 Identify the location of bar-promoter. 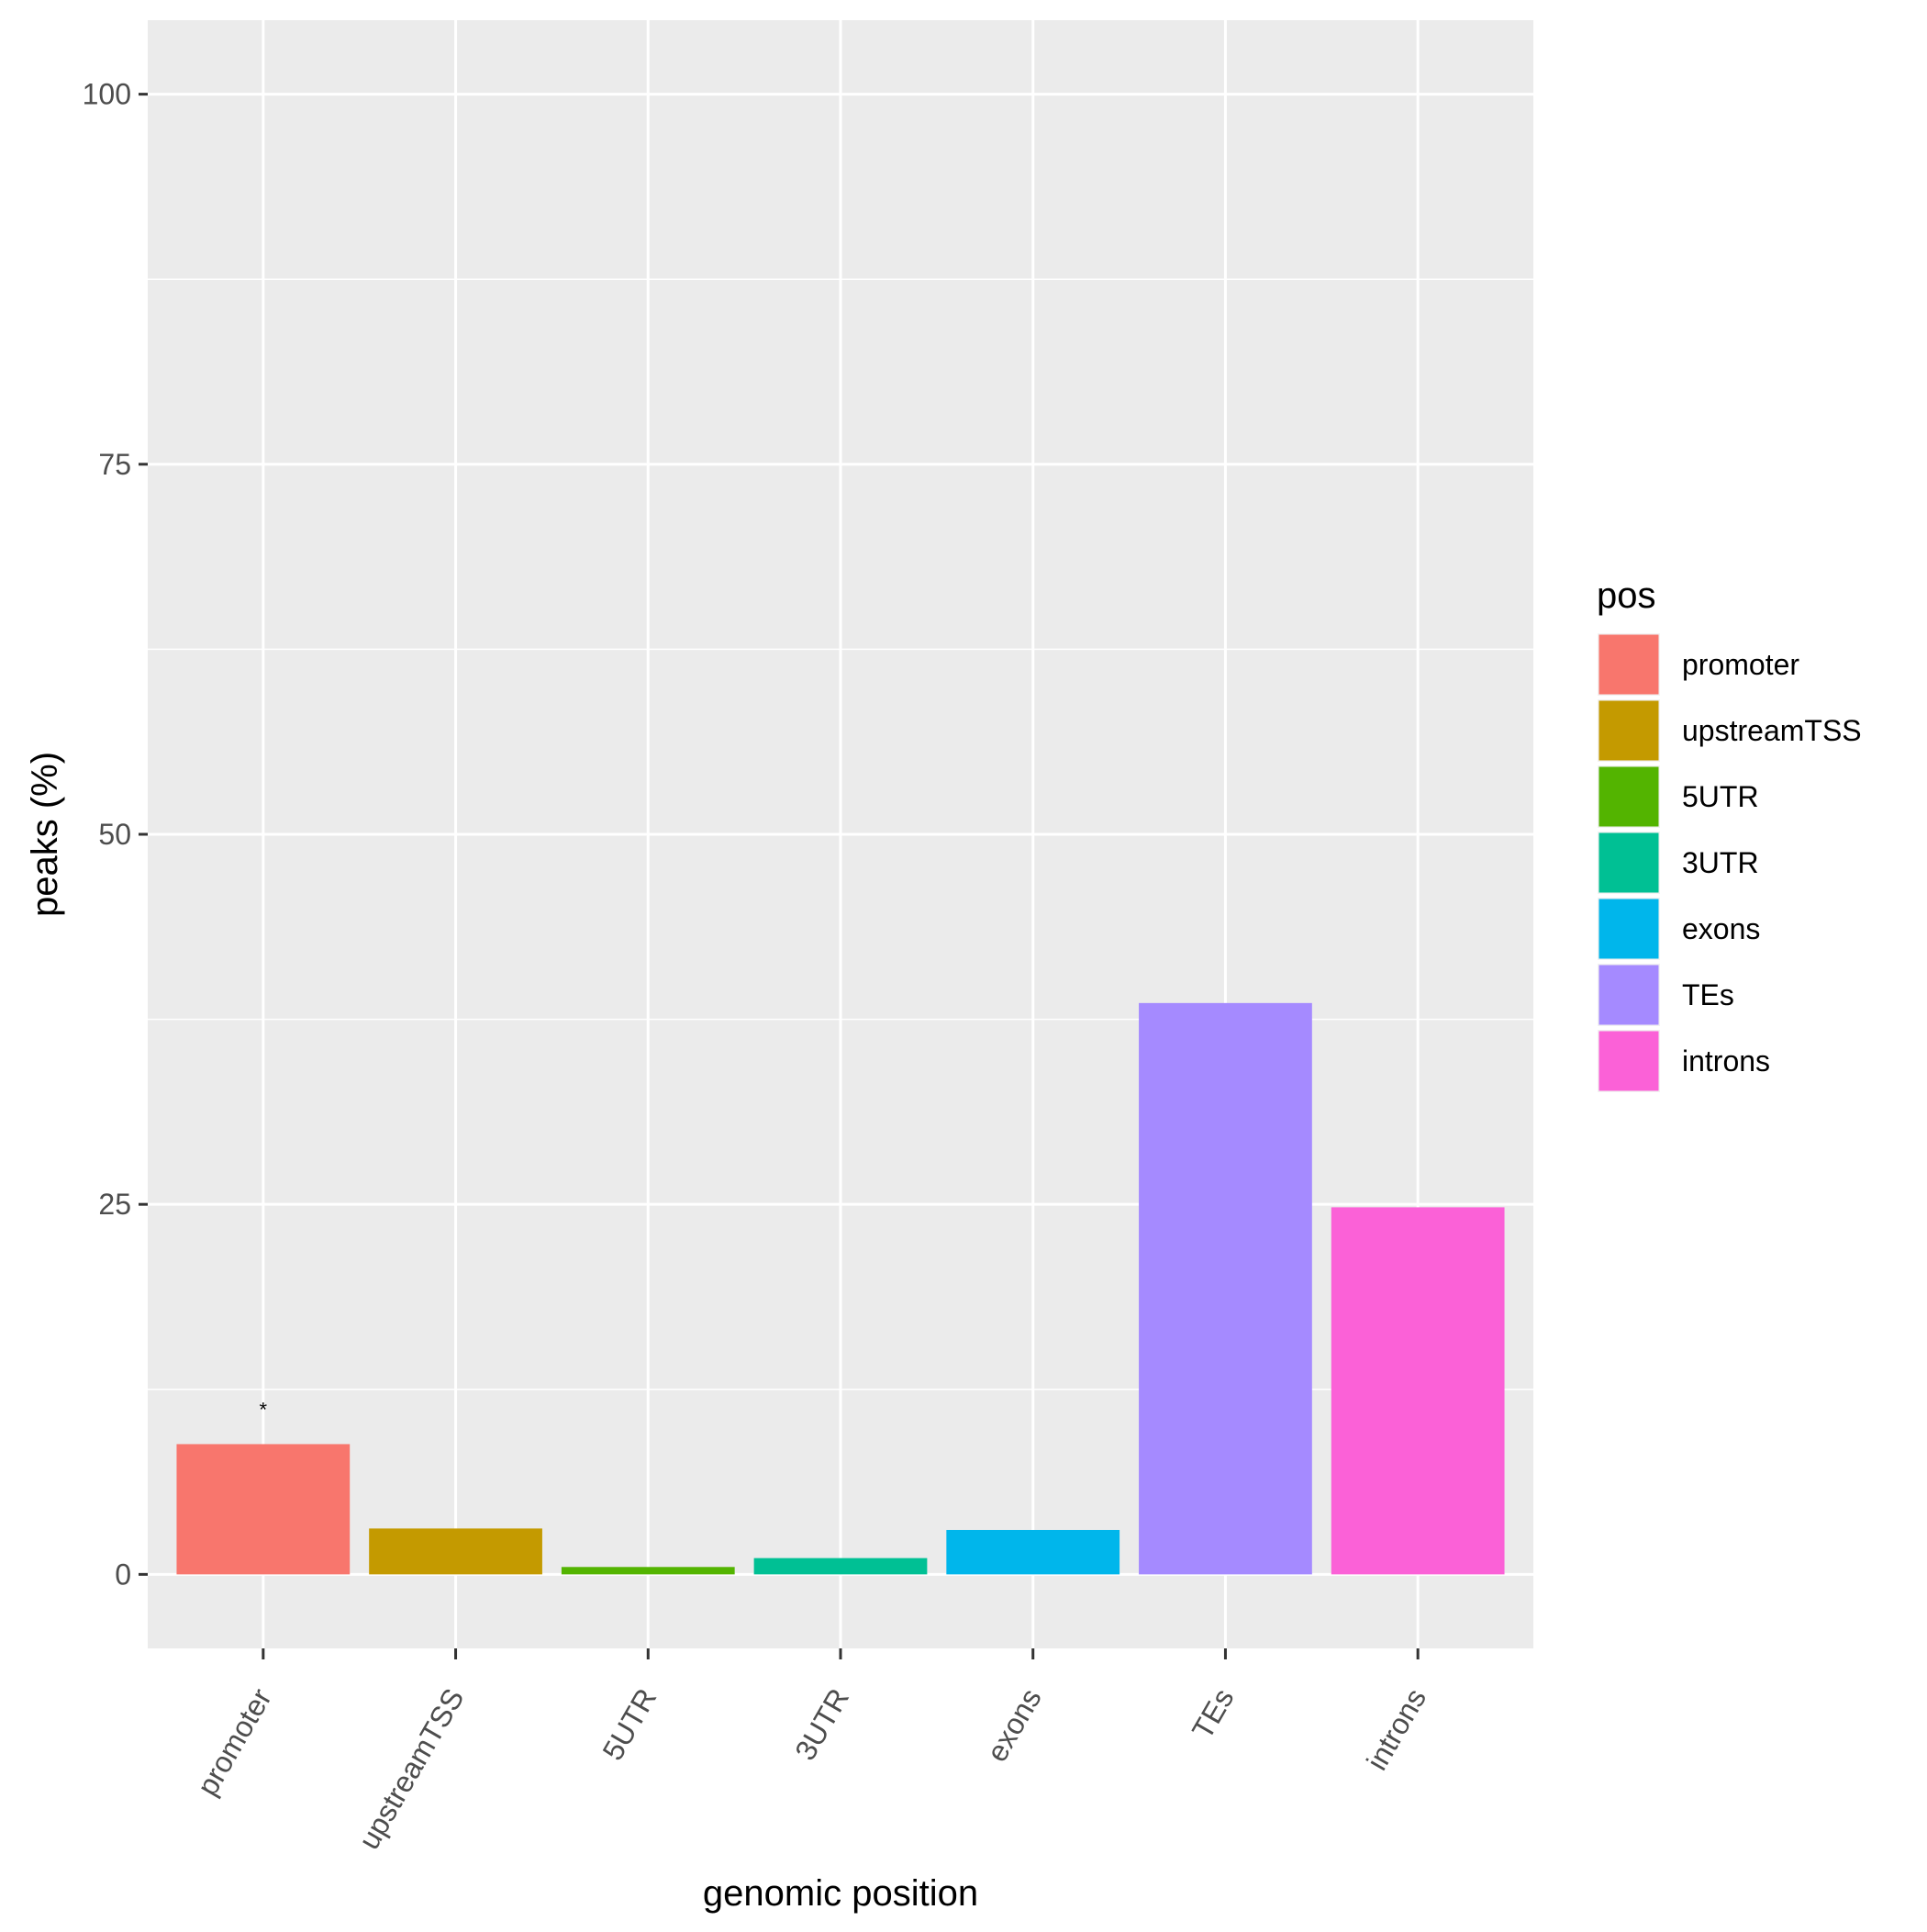
(263, 1509).